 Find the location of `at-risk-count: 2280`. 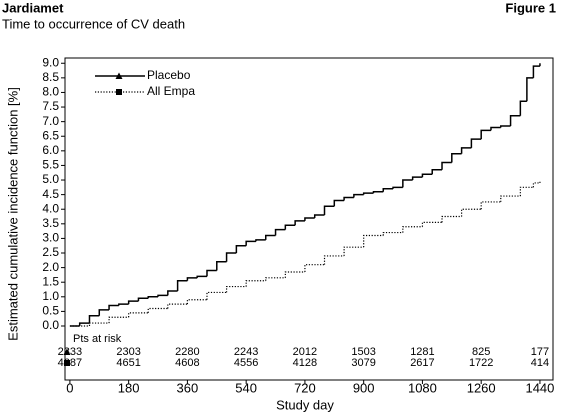

at-risk-count: 2280 is located at coordinates (187, 352).